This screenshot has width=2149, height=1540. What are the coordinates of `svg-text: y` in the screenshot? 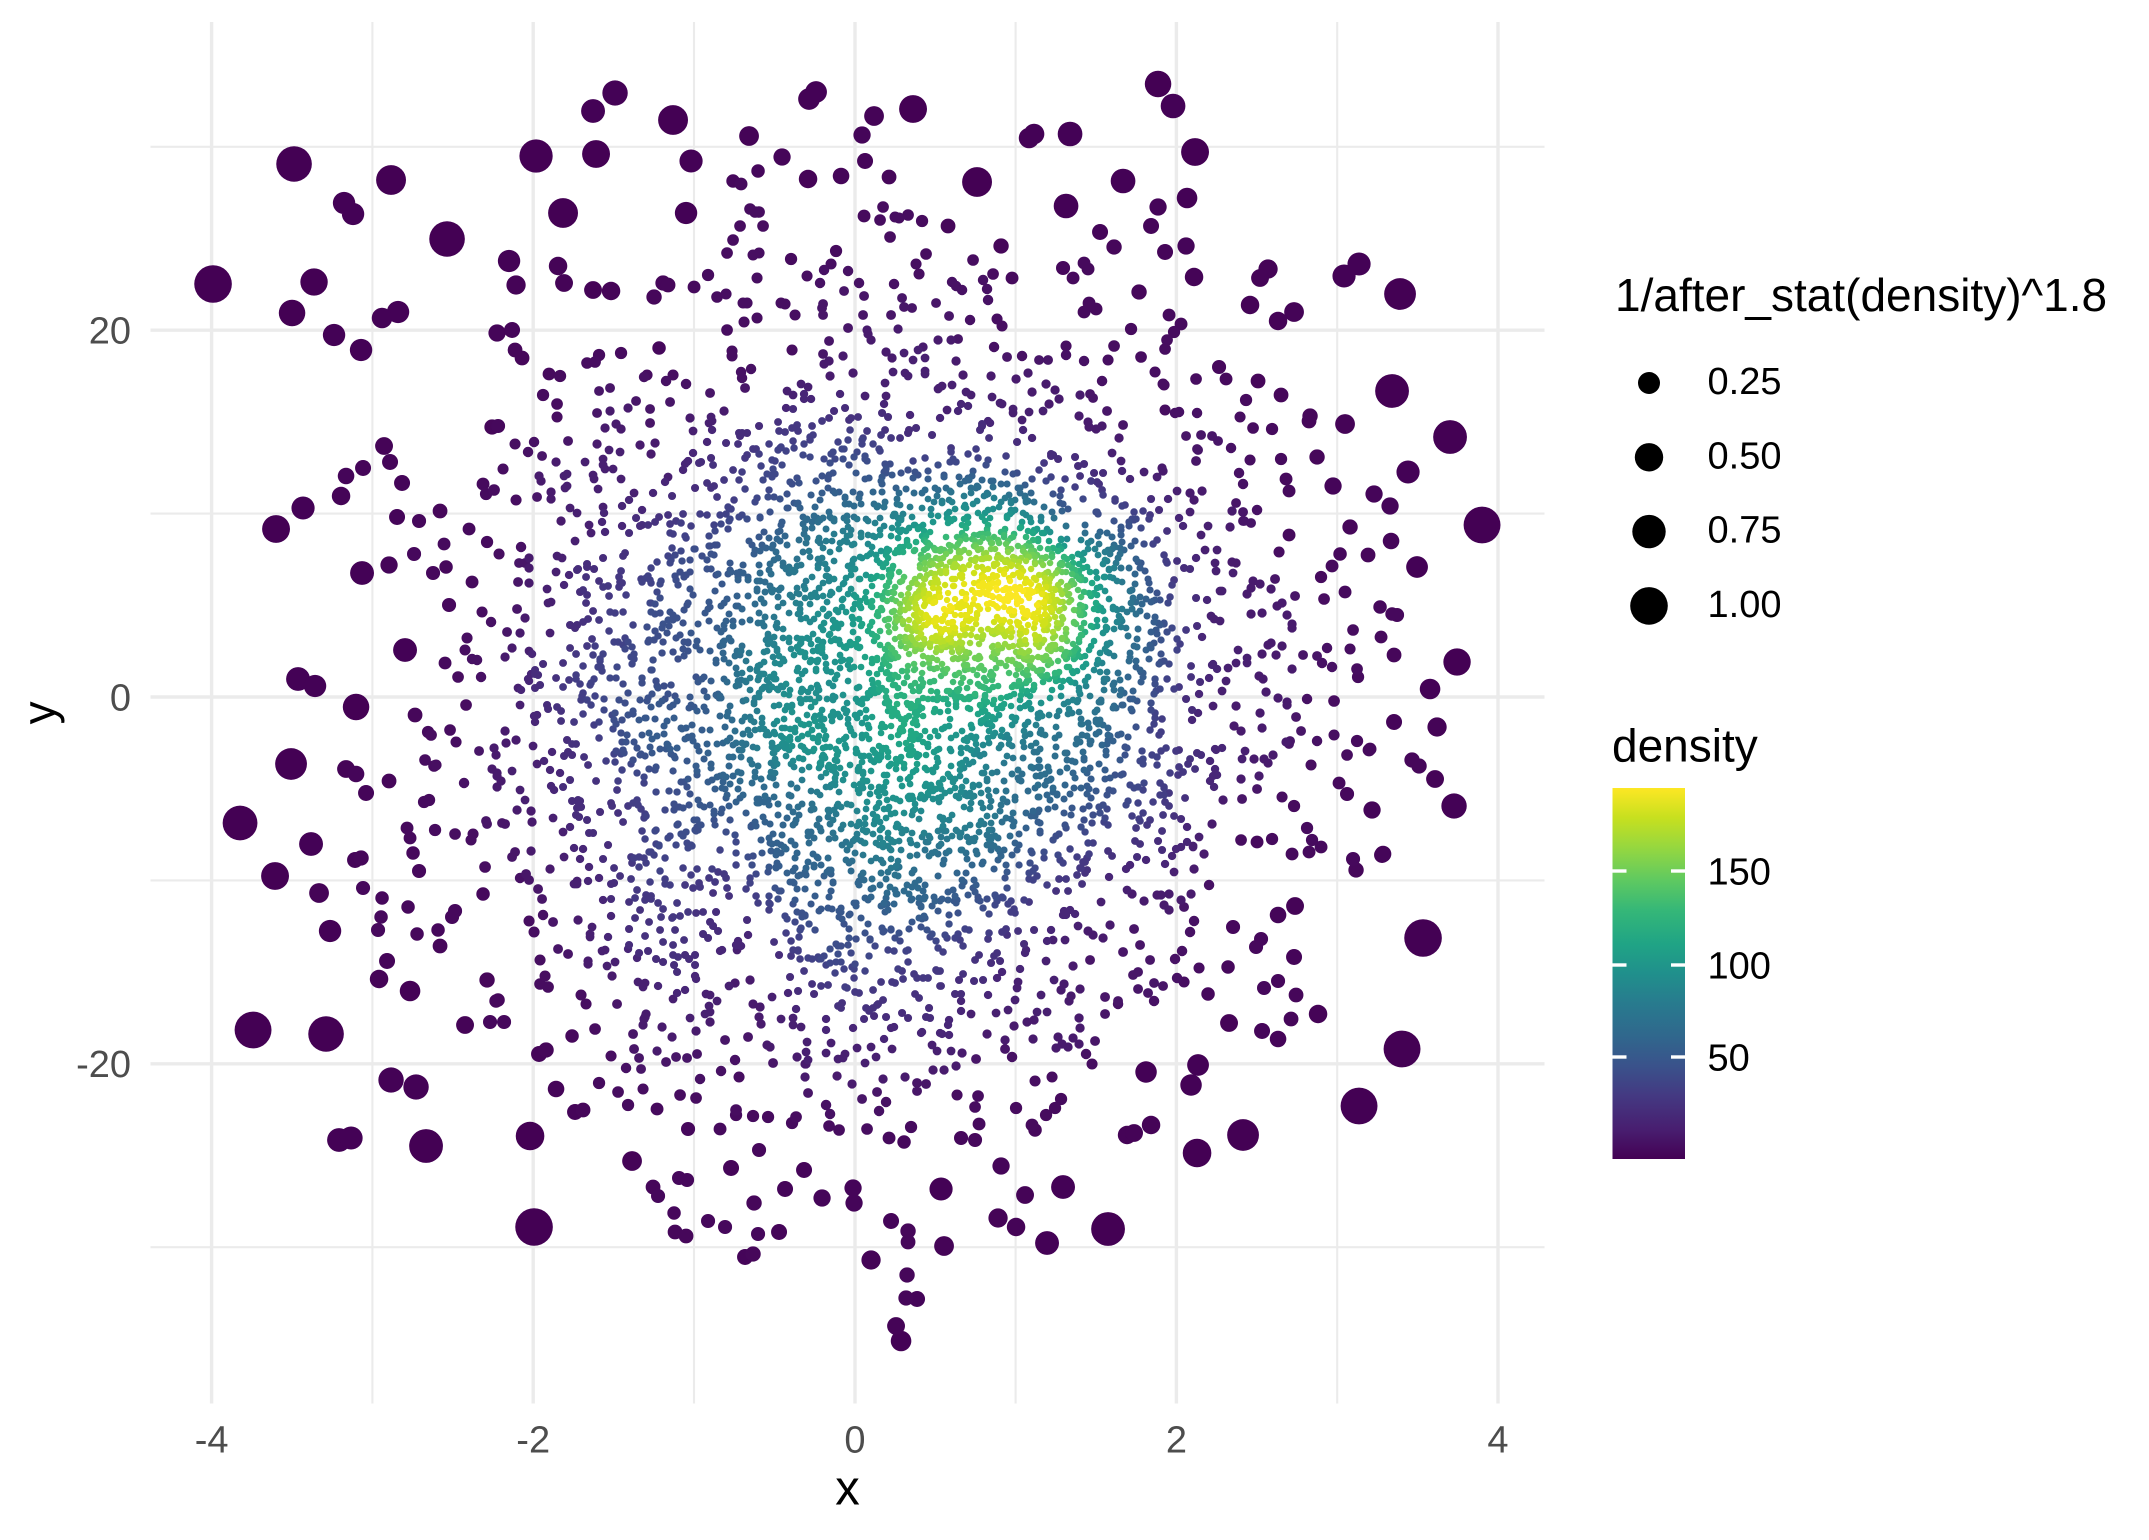 It's located at (39, 712).